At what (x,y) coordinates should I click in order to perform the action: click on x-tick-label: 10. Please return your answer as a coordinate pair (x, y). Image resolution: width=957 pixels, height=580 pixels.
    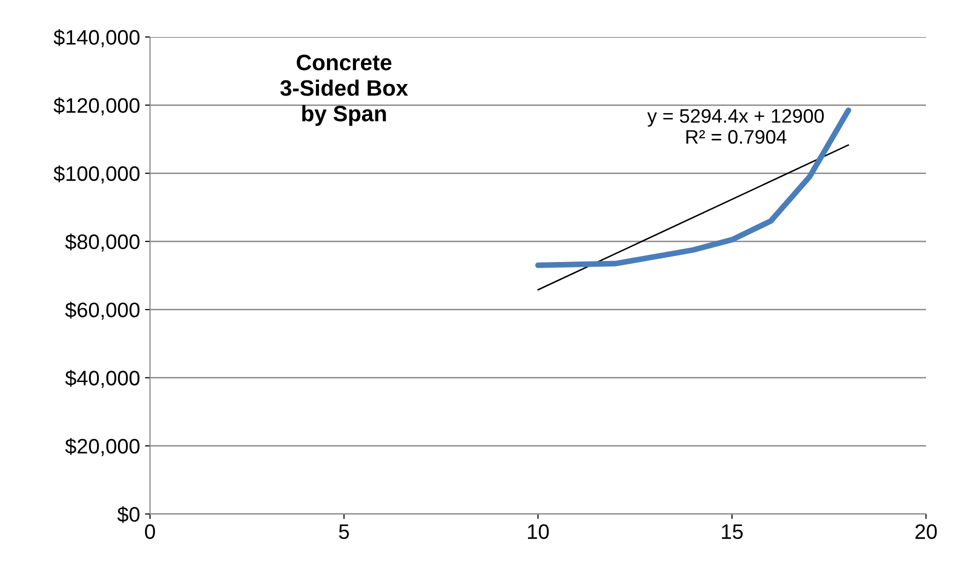
    Looking at the image, I should click on (538, 532).